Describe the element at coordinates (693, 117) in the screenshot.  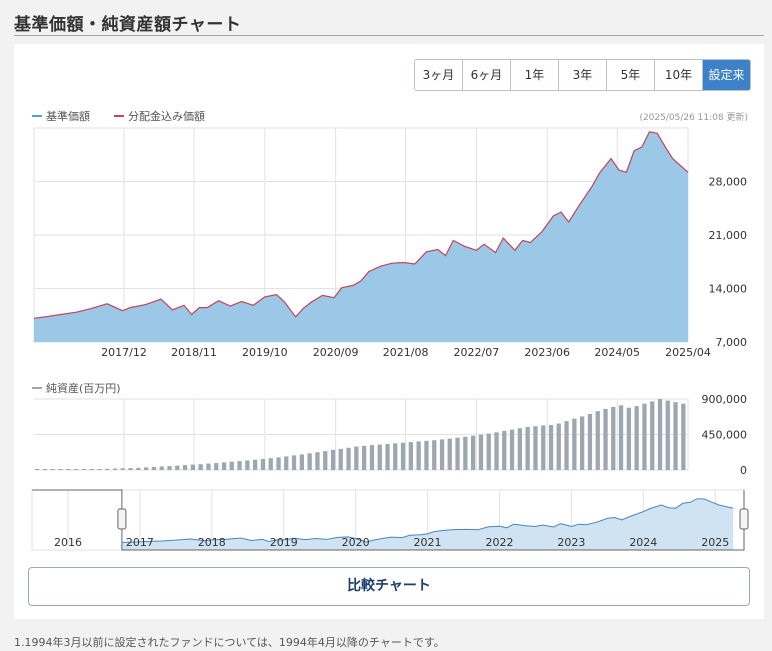
I see `updated-timestamp: (2025/05/26 11:08 更新)` at that location.